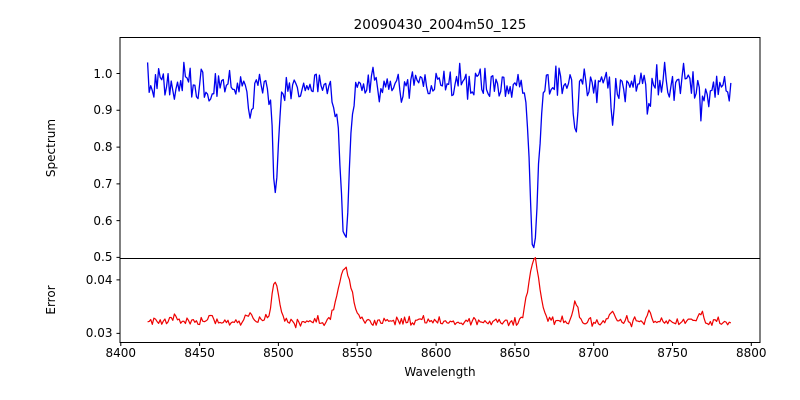  Describe the element at coordinates (672, 353) in the screenshot. I see `x-tick-label: 8750` at that location.